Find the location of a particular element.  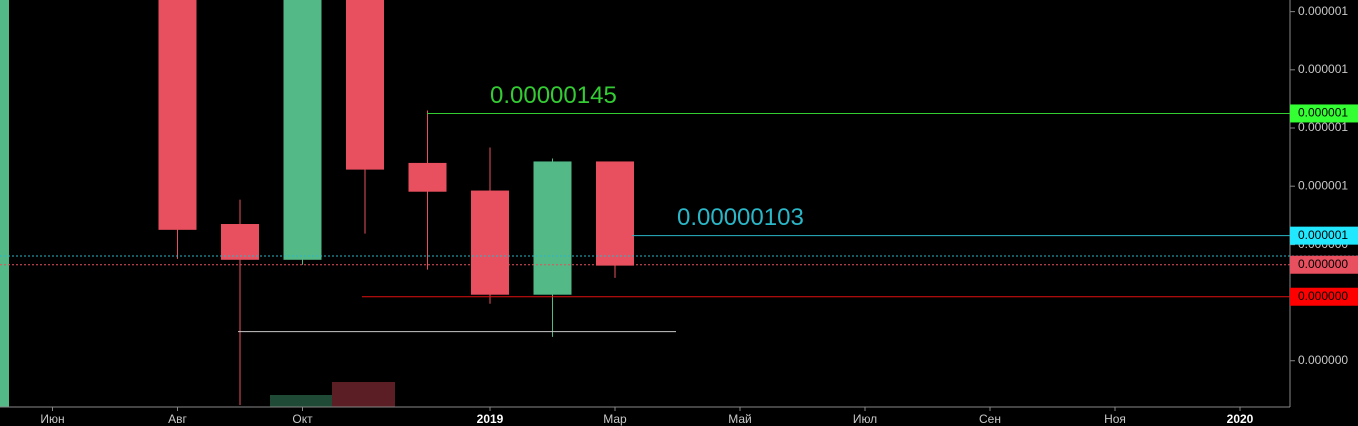

x-tick-label: Мар is located at coordinates (615, 419).